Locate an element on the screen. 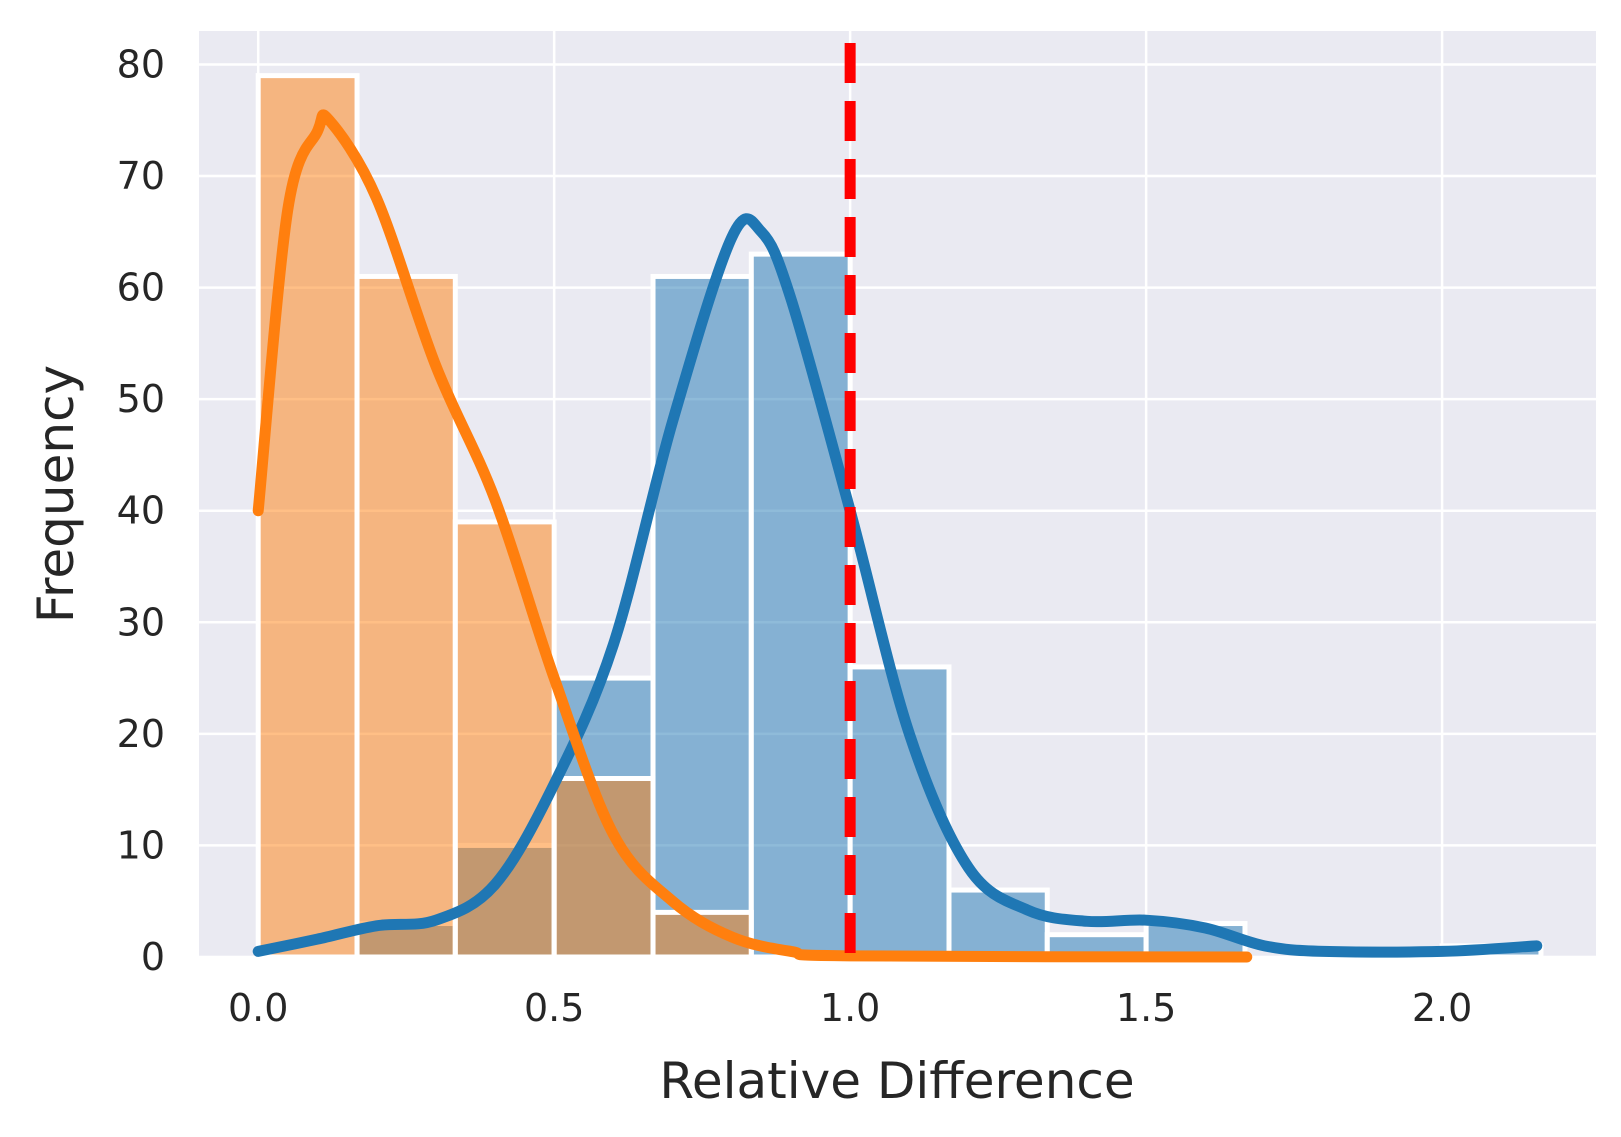 The height and width of the screenshot is (1137, 1621). x-tick-label-3: 1.5 is located at coordinates (1146, 1008).